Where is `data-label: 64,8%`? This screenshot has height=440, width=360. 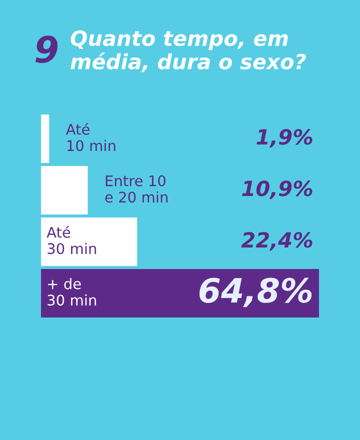
data-label: 64,8% is located at coordinates (255, 293).